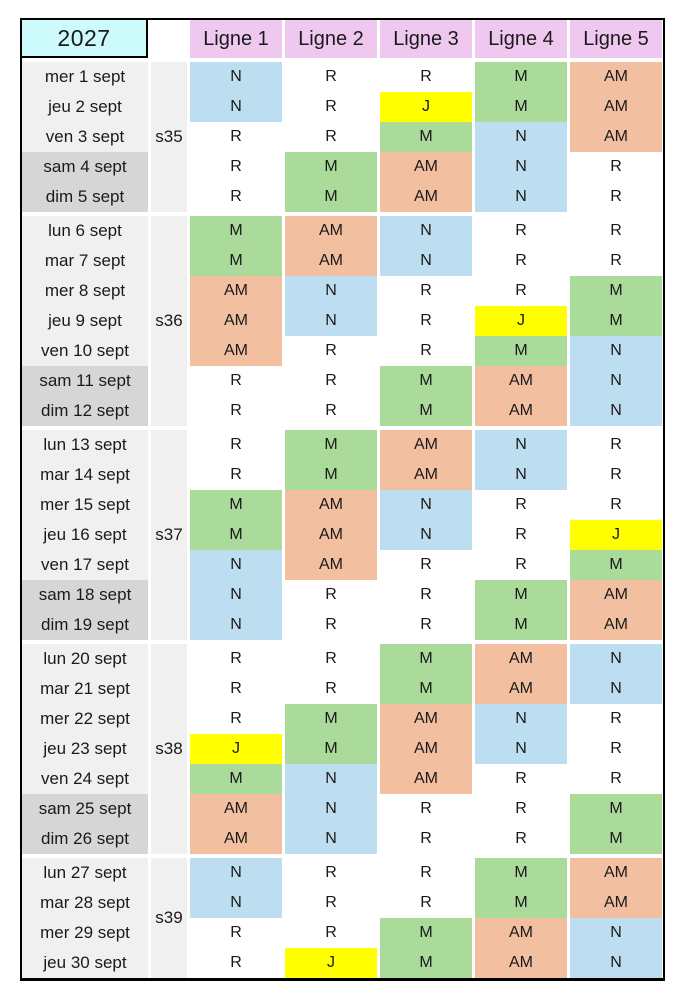 This screenshot has width=683, height=984. What do you see at coordinates (236, 39) in the screenshot?
I see `line-header-1: Ligne 1` at bounding box center [236, 39].